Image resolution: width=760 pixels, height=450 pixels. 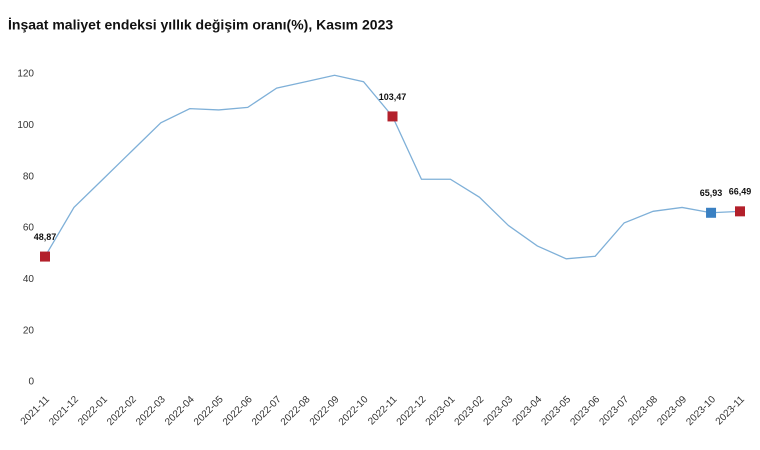 What do you see at coordinates (528, 411) in the screenshot?
I see `x-tick-label: 2023-04` at bounding box center [528, 411].